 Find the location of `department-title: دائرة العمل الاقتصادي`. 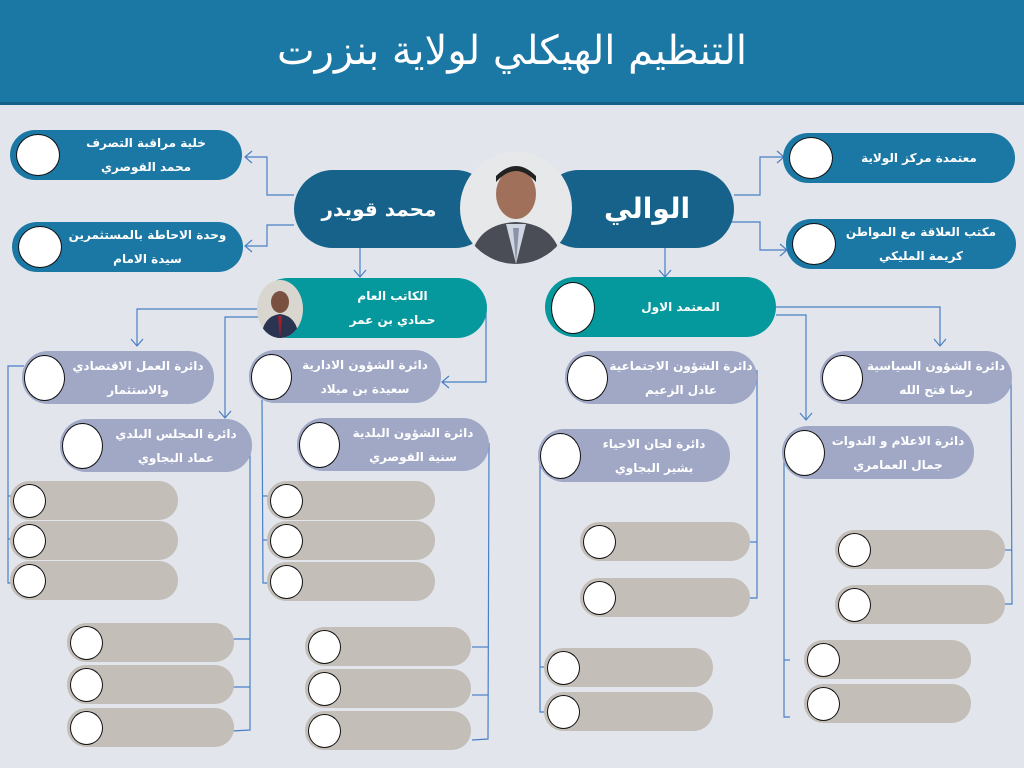

department-title: دائرة العمل الاقتصادي is located at coordinates (138, 365).